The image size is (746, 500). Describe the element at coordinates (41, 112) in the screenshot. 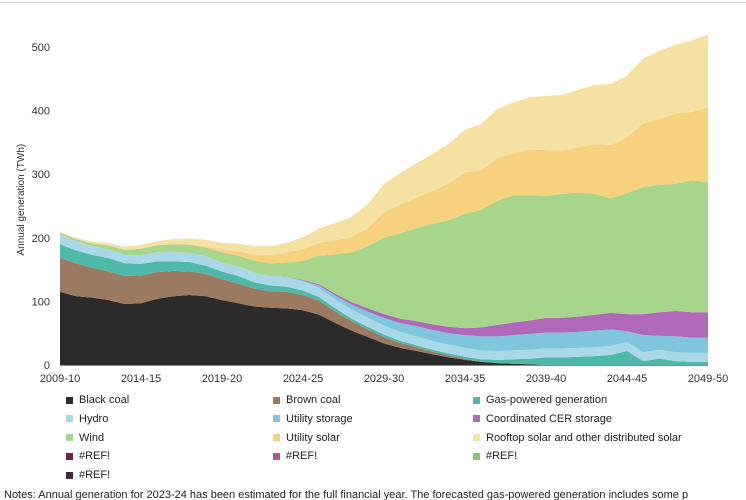

I see `y-tick-label: 400` at that location.